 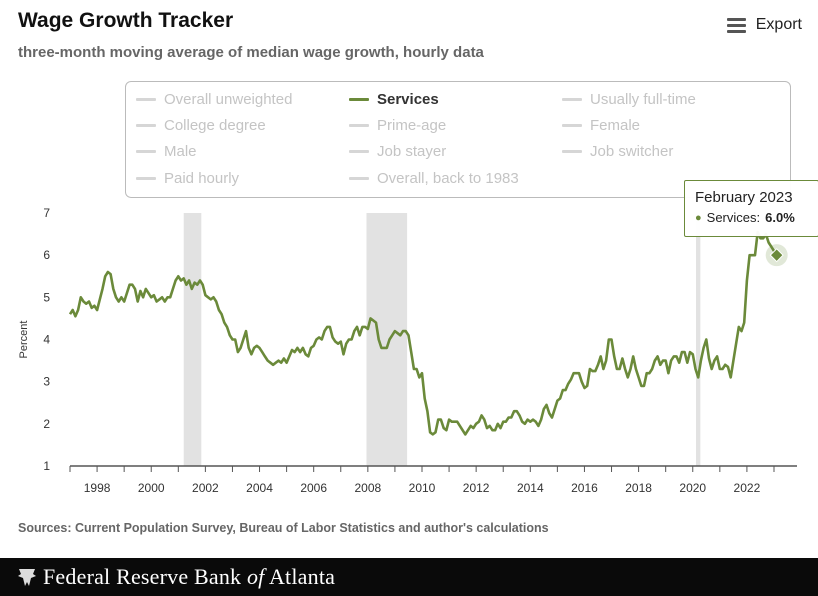 I want to click on legend-item-overall-unweighted: Overall unweighted, so click(x=214, y=99).